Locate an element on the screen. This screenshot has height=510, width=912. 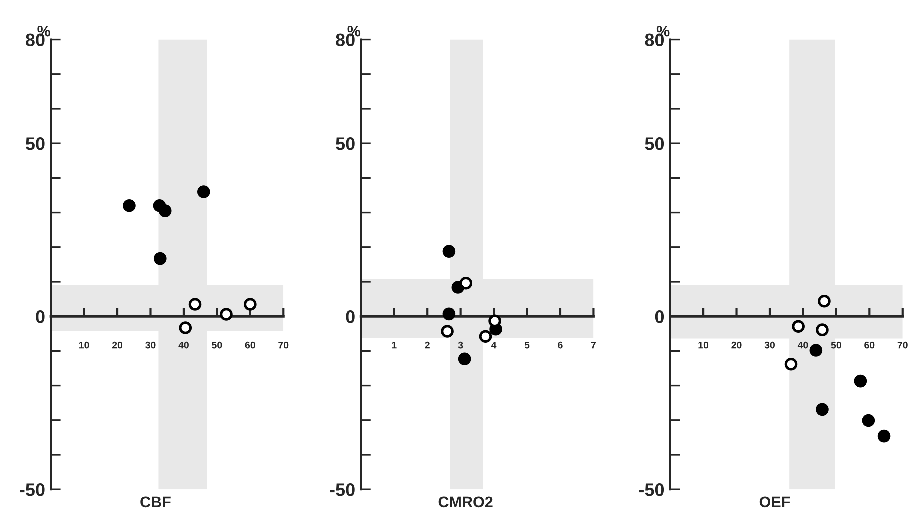
x-tick-label: 1 is located at coordinates (394, 345).